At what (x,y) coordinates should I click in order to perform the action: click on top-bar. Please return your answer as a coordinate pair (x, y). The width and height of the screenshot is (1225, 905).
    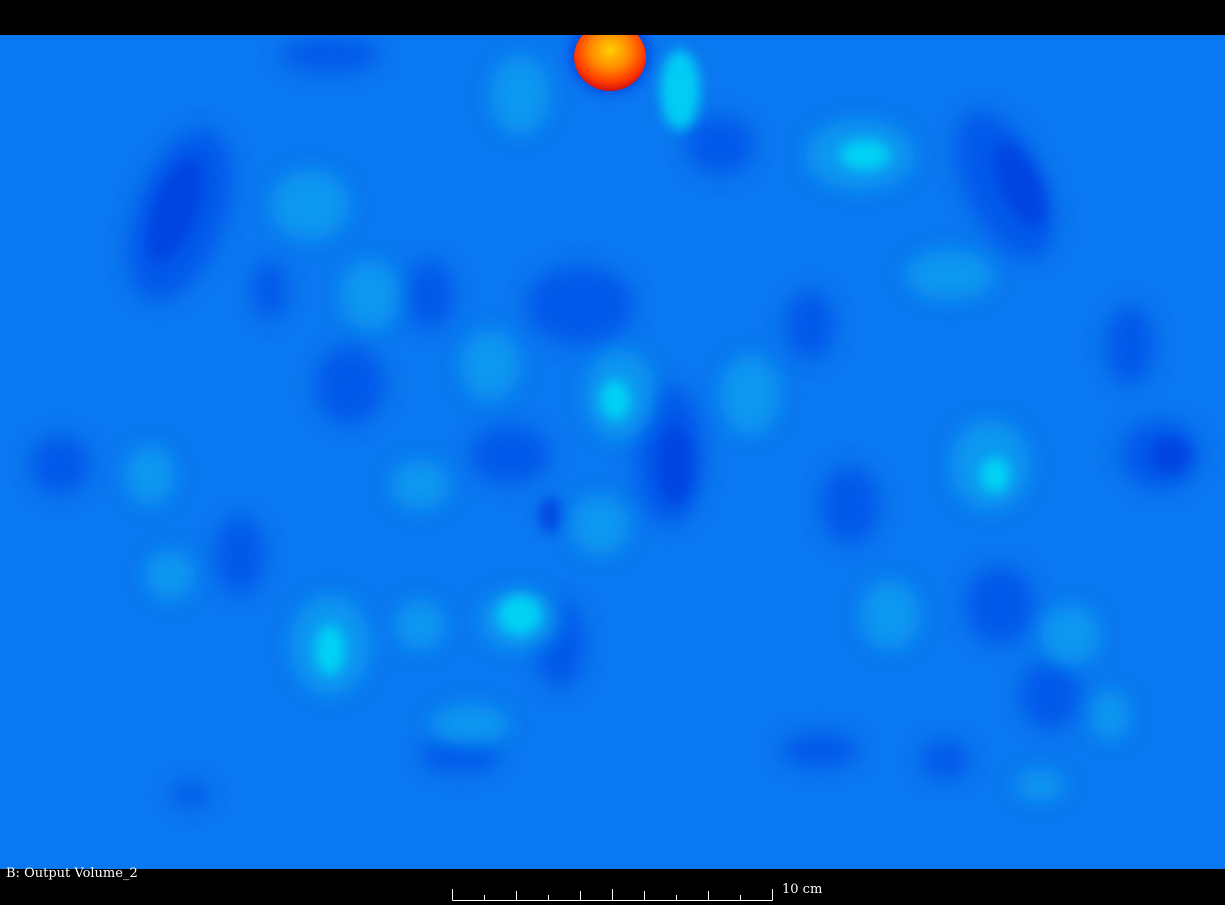
    Looking at the image, I should click on (612, 17).